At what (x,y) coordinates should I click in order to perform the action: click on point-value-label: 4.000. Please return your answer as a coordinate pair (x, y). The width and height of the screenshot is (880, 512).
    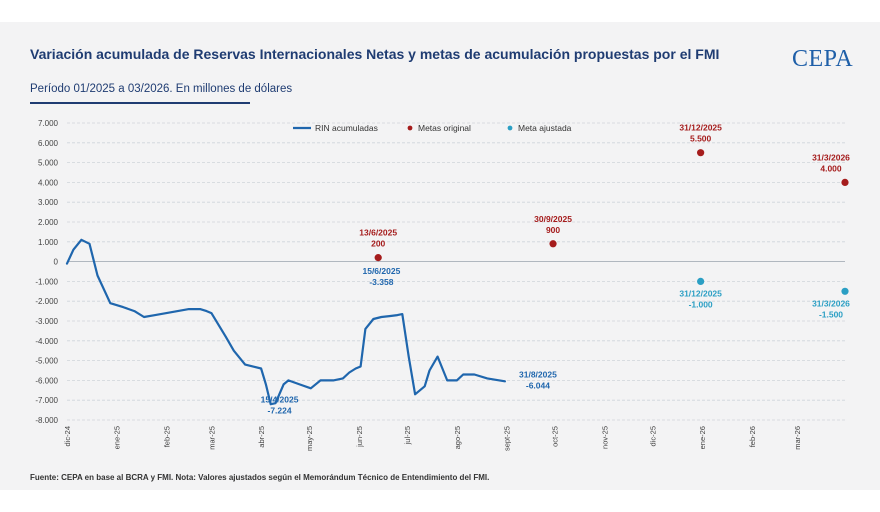
    Looking at the image, I should click on (831, 168).